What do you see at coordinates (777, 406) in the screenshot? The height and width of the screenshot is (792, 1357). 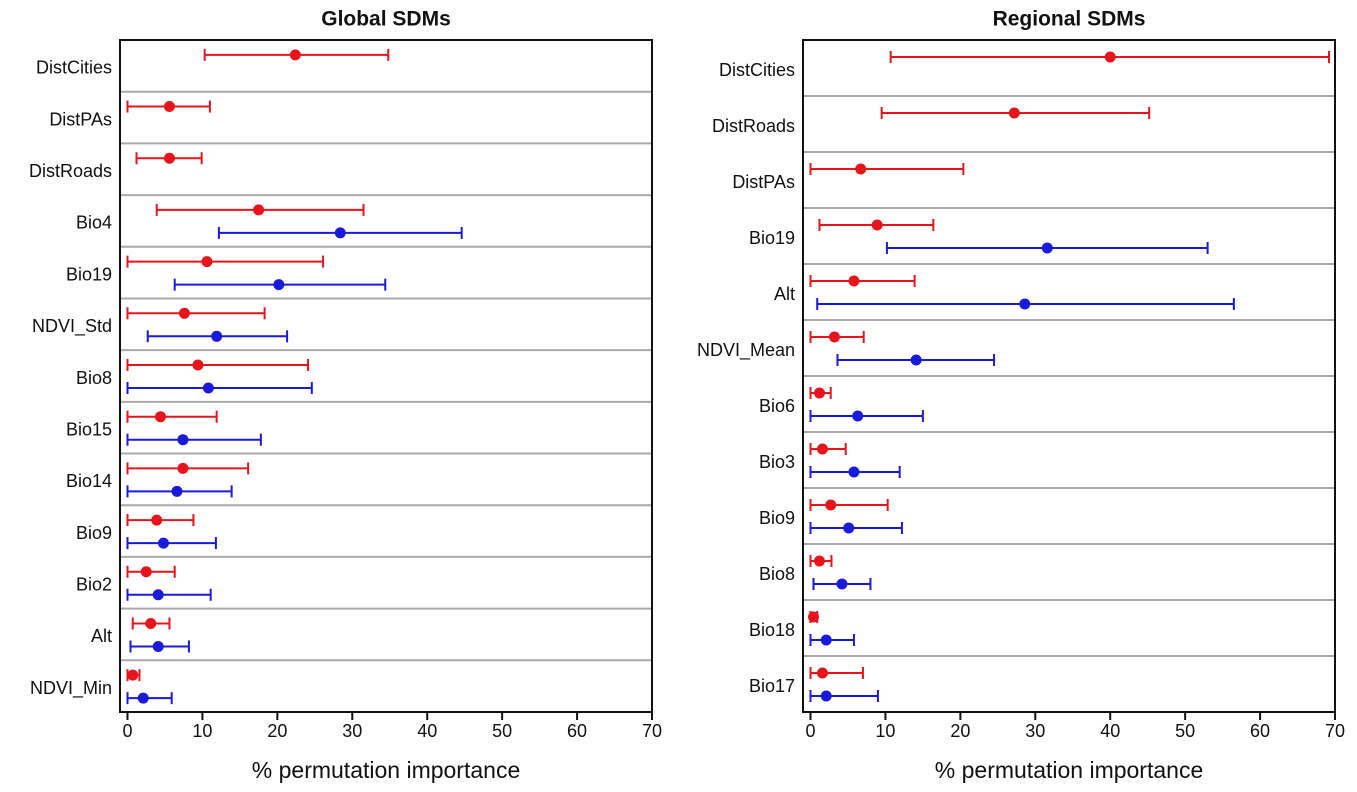 I see `category-label: Bio6` at bounding box center [777, 406].